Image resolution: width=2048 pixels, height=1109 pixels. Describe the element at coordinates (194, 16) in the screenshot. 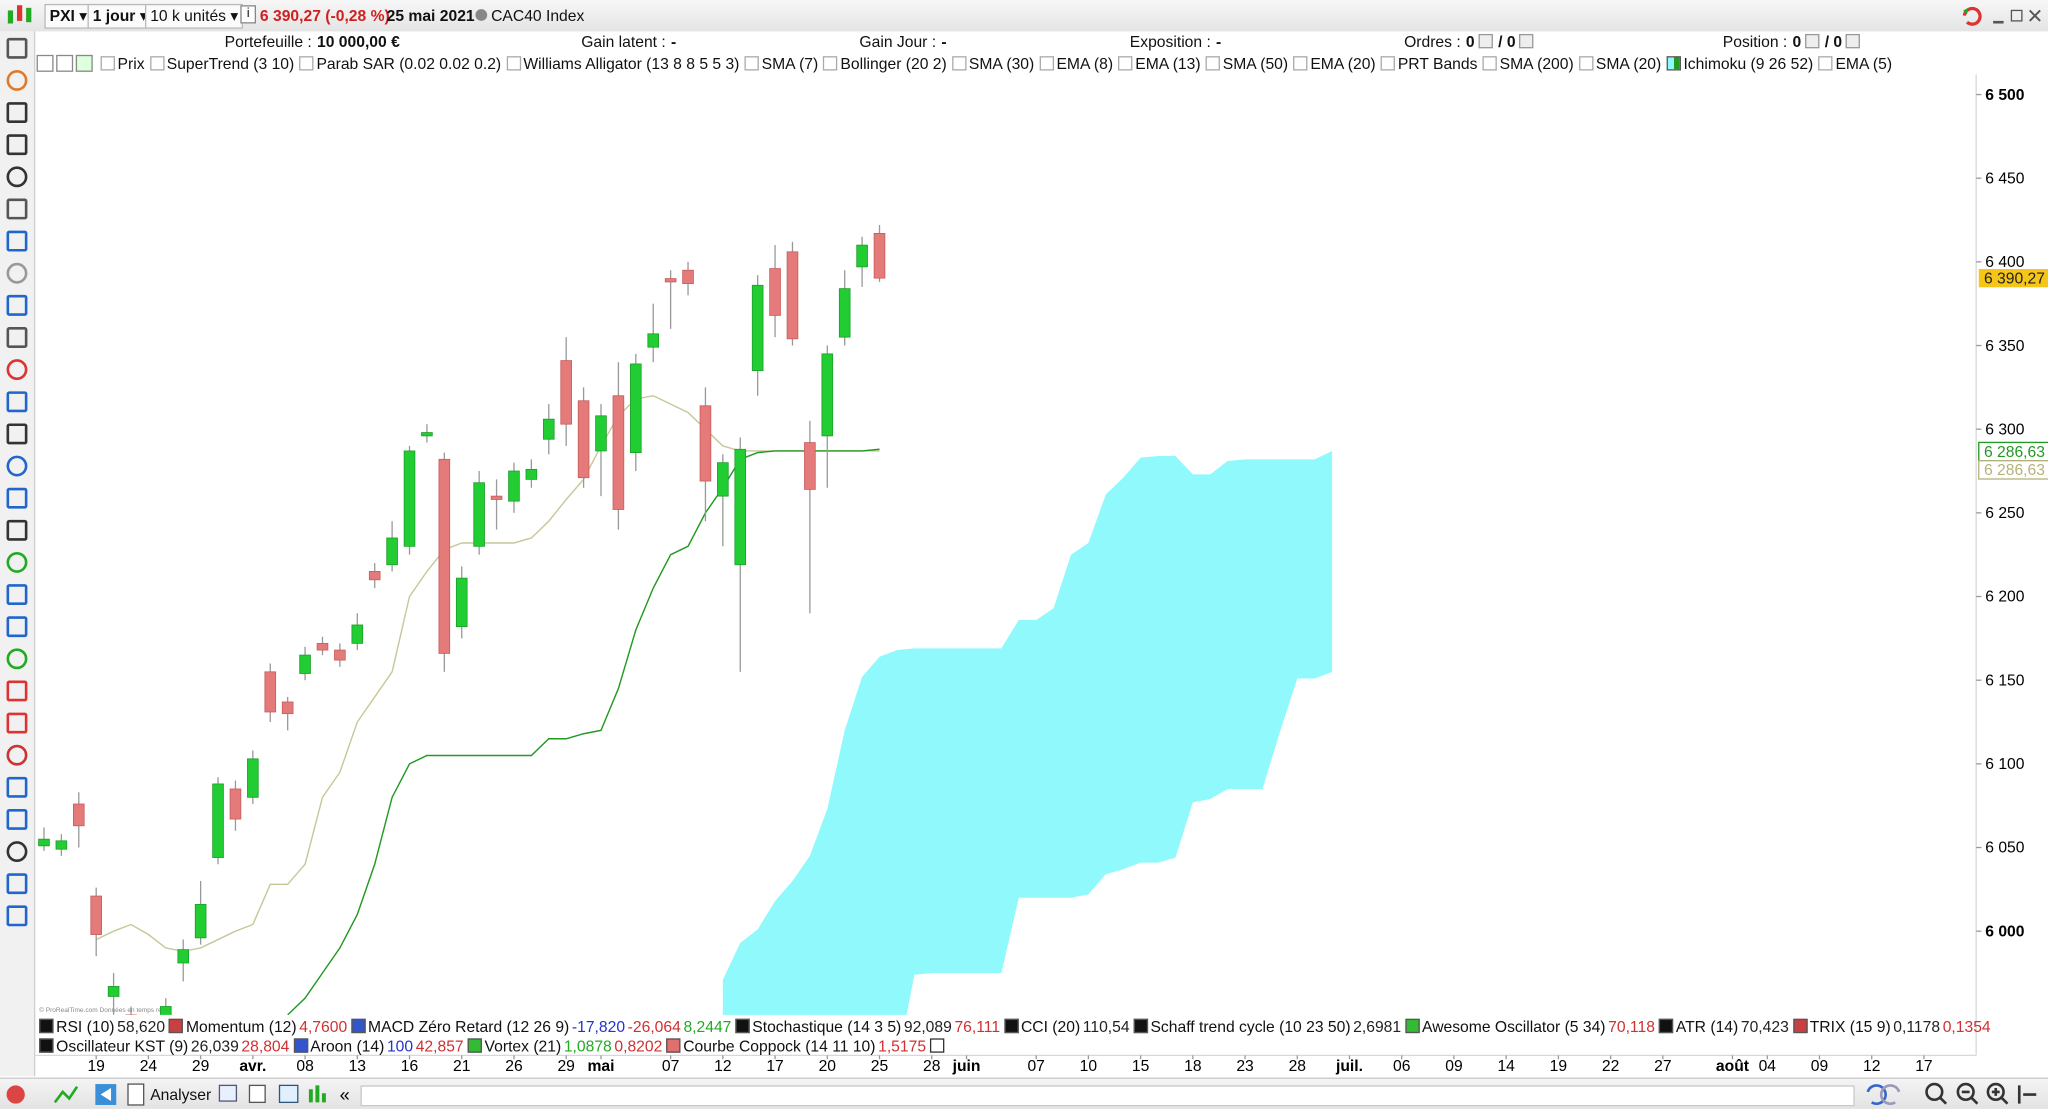

I see `units-selector: 10 k unités ▾` at that location.